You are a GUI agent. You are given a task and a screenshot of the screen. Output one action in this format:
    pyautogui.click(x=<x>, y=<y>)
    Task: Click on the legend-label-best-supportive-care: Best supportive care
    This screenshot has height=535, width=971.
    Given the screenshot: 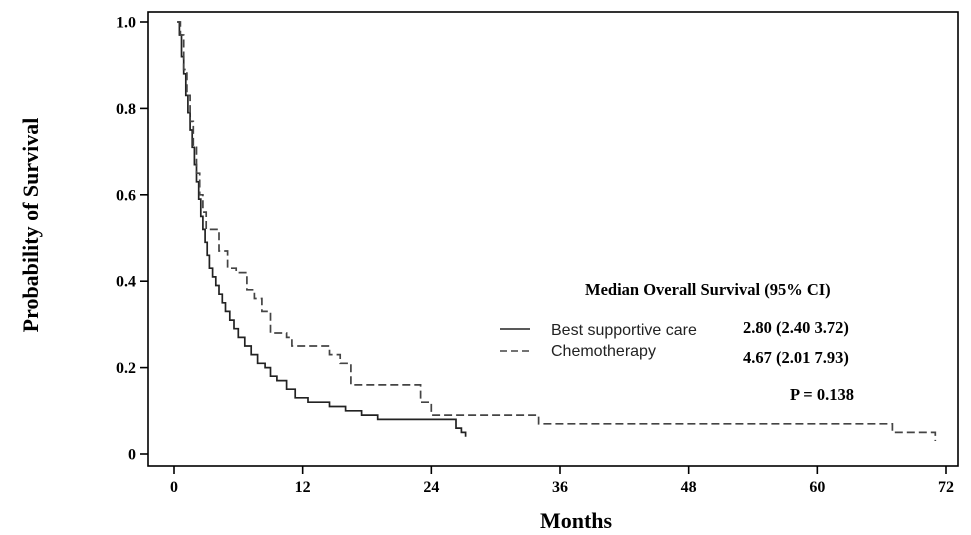 What is the action you would take?
    pyautogui.click(x=624, y=330)
    